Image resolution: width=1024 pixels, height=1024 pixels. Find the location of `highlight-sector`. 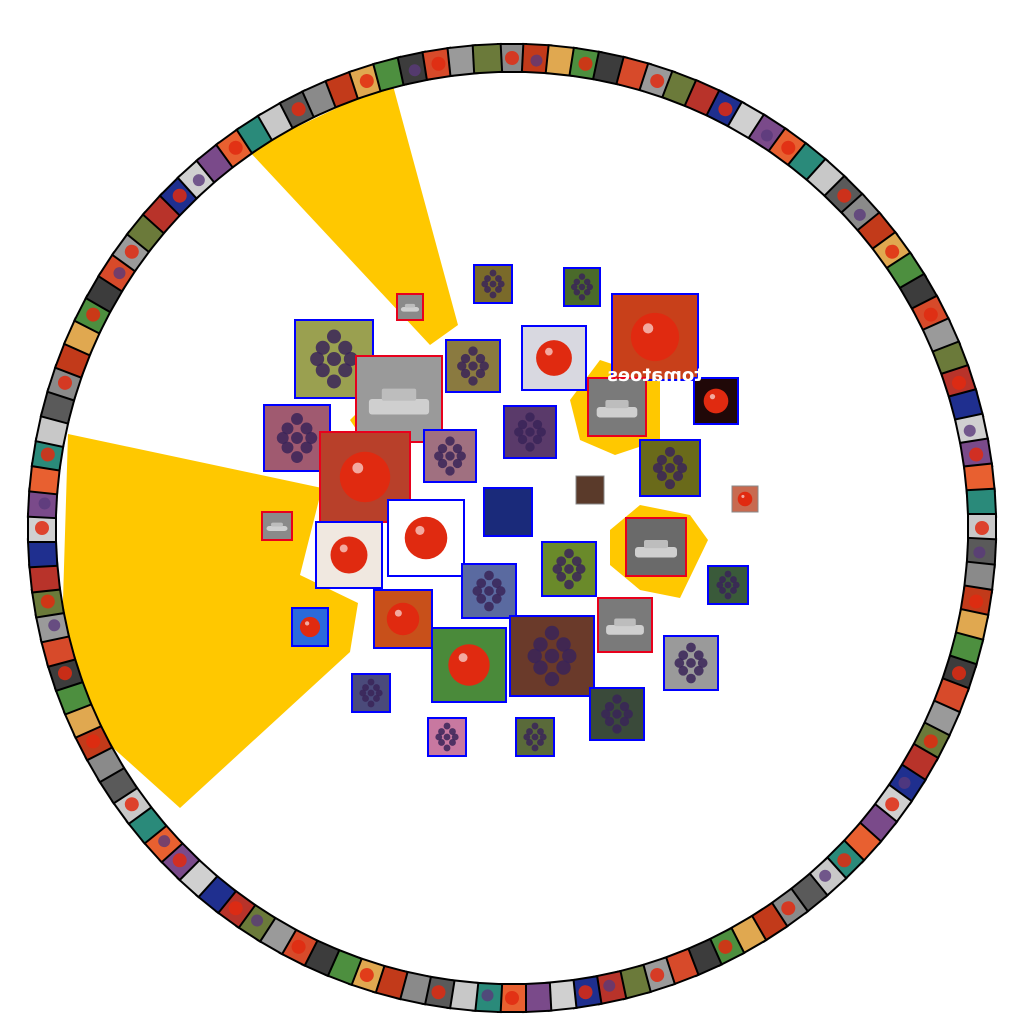

highlight-sector is located at coordinates (353, 213).